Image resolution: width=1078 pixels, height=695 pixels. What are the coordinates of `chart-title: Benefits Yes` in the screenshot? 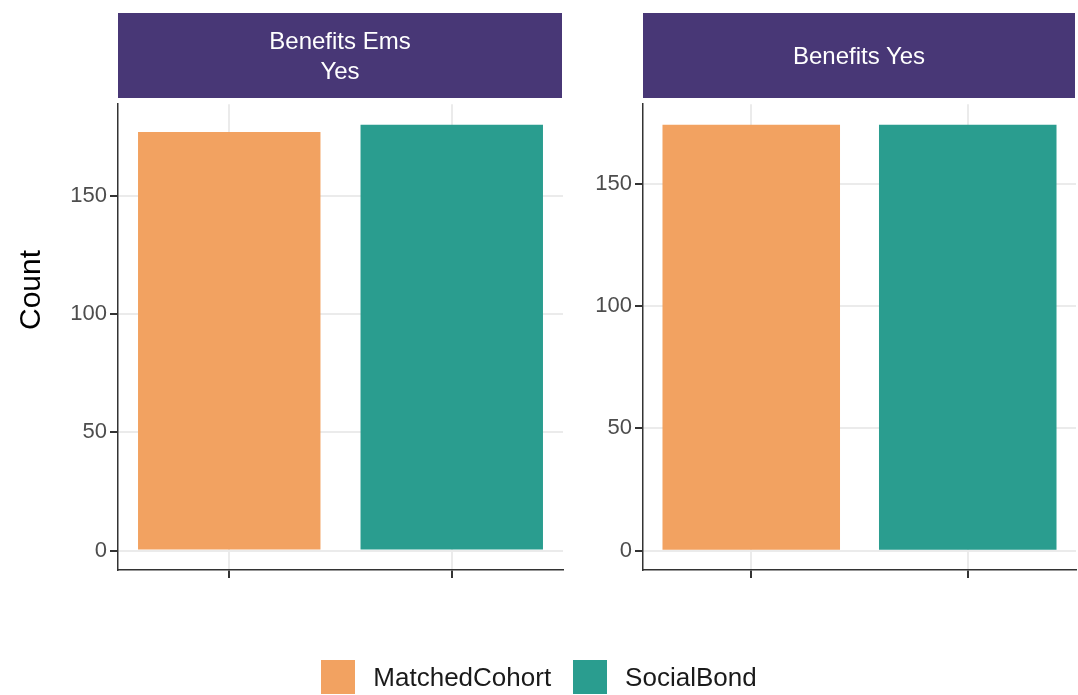 It's located at (859, 55).